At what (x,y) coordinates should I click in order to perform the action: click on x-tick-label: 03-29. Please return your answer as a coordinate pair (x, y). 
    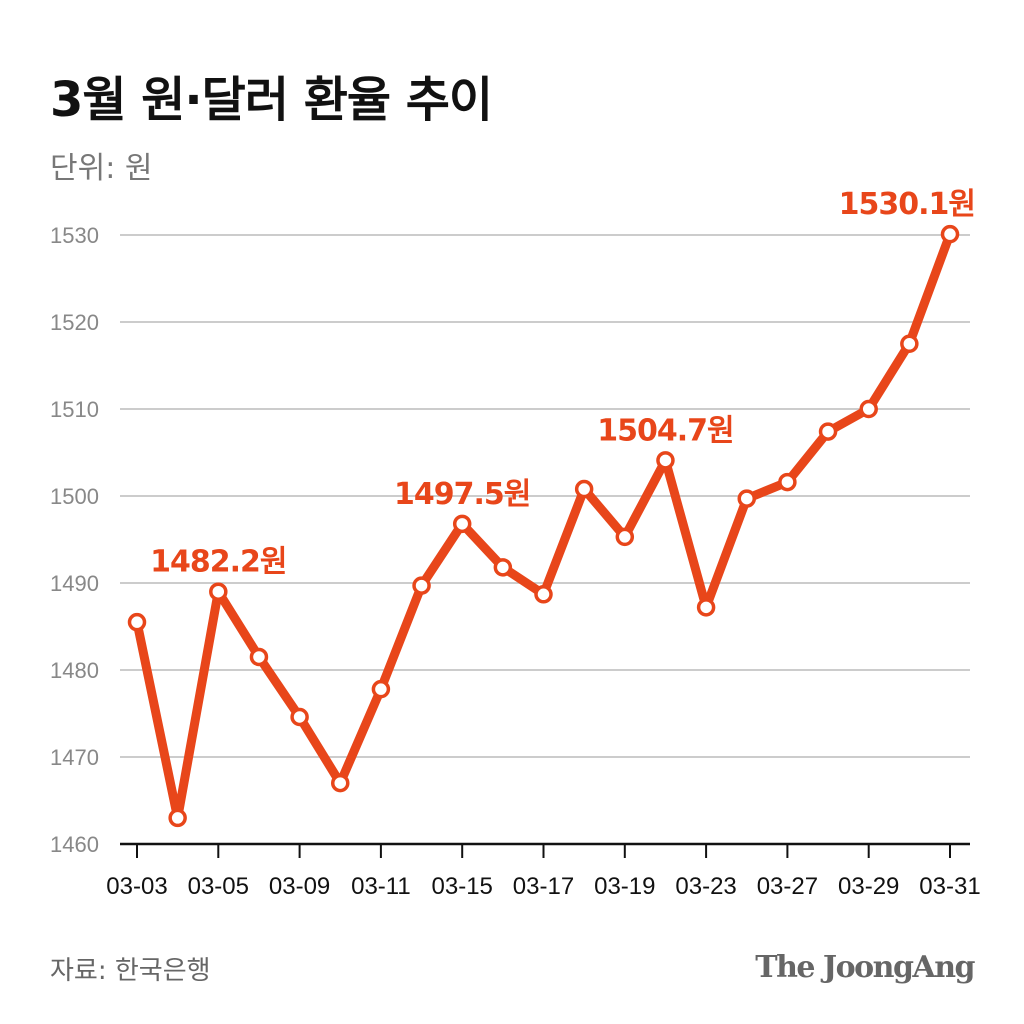
    Looking at the image, I should click on (868, 886).